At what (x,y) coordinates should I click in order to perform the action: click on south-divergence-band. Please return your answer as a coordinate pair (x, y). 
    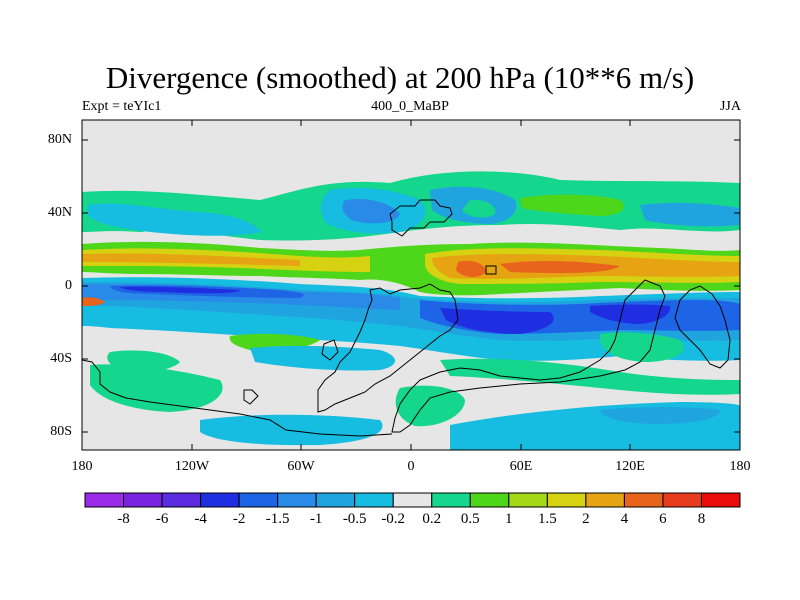
    Looking at the image, I should click on (590, 376).